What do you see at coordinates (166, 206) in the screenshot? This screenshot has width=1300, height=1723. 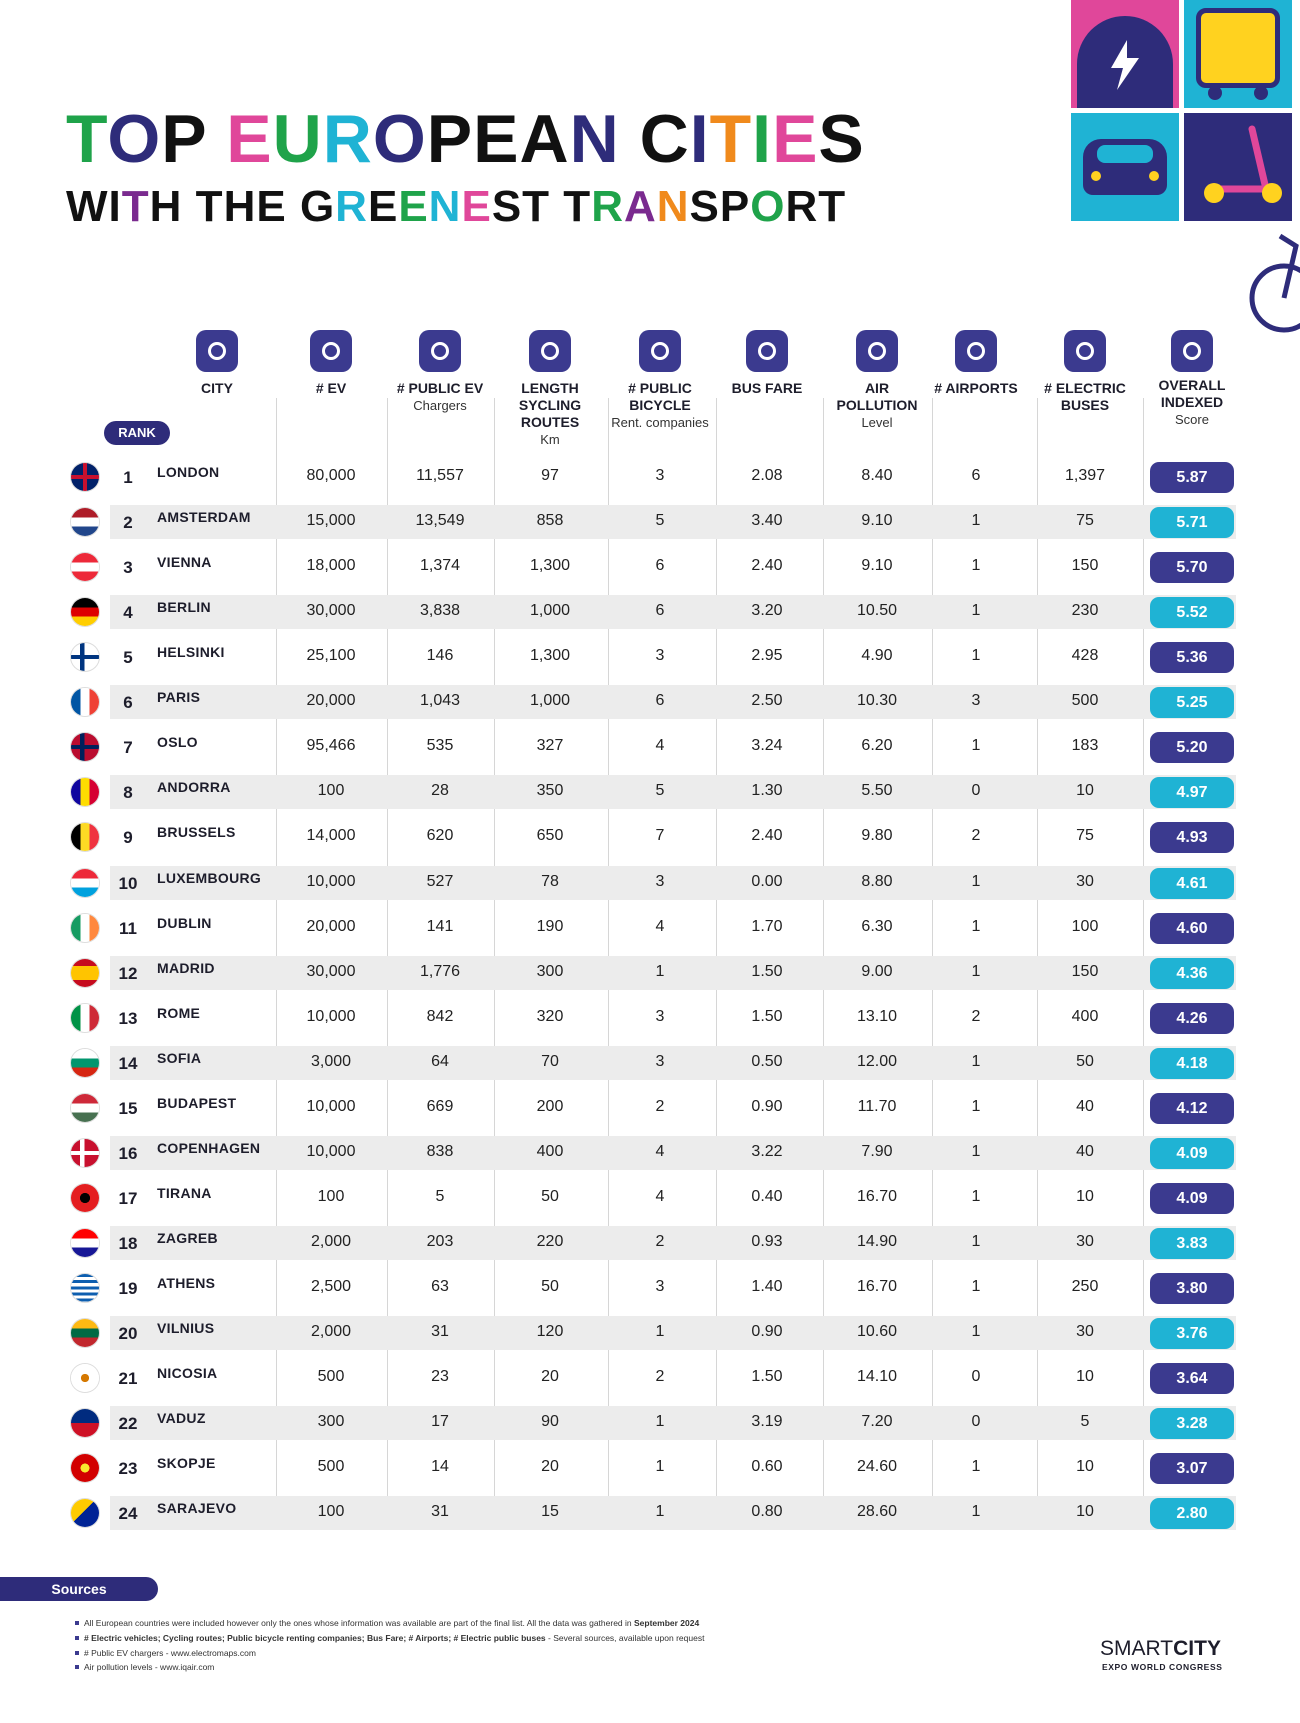 I see `title-letter: H` at bounding box center [166, 206].